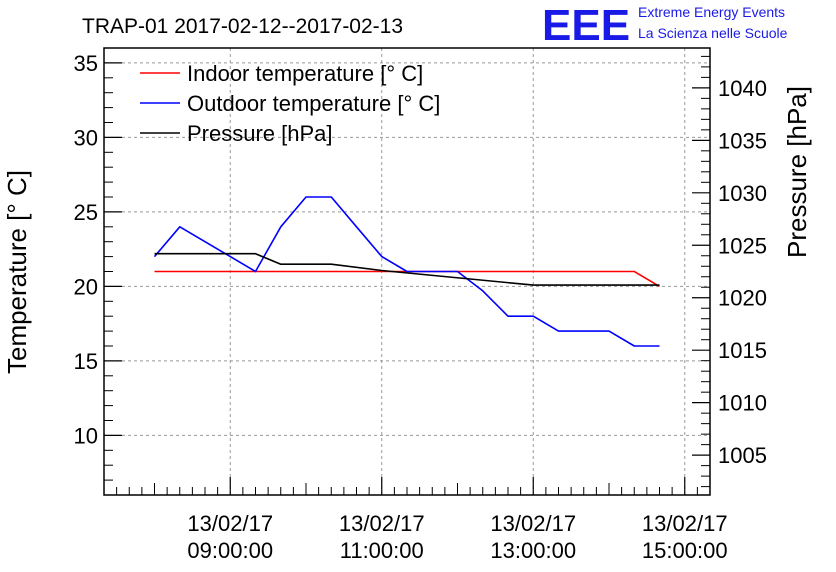 This screenshot has width=836, height=572. I want to click on y-axis-label: Temperature [° C], so click(17, 272).